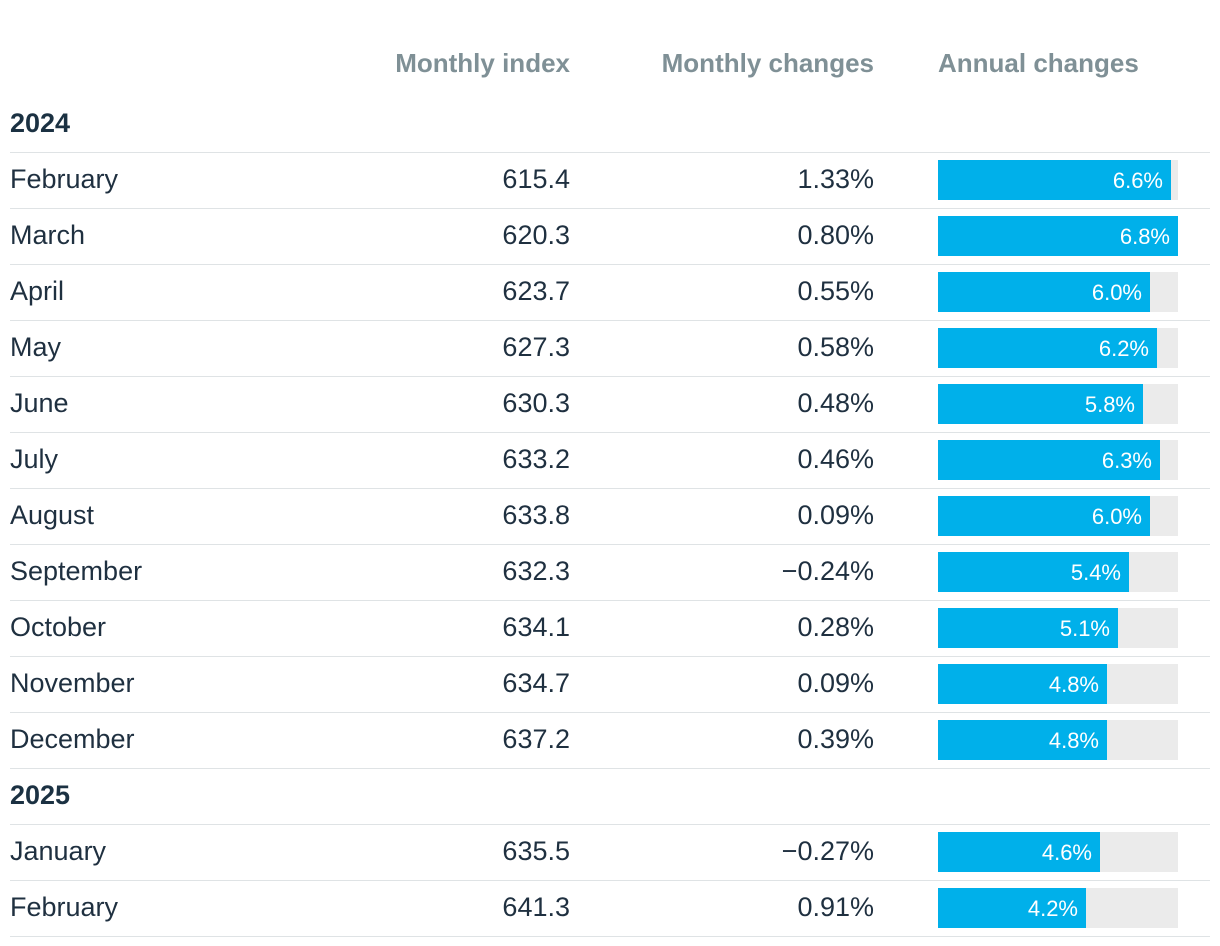 The height and width of the screenshot is (946, 1220). Describe the element at coordinates (1123, 348) in the screenshot. I see `annual-change-label: 6.2%` at that location.